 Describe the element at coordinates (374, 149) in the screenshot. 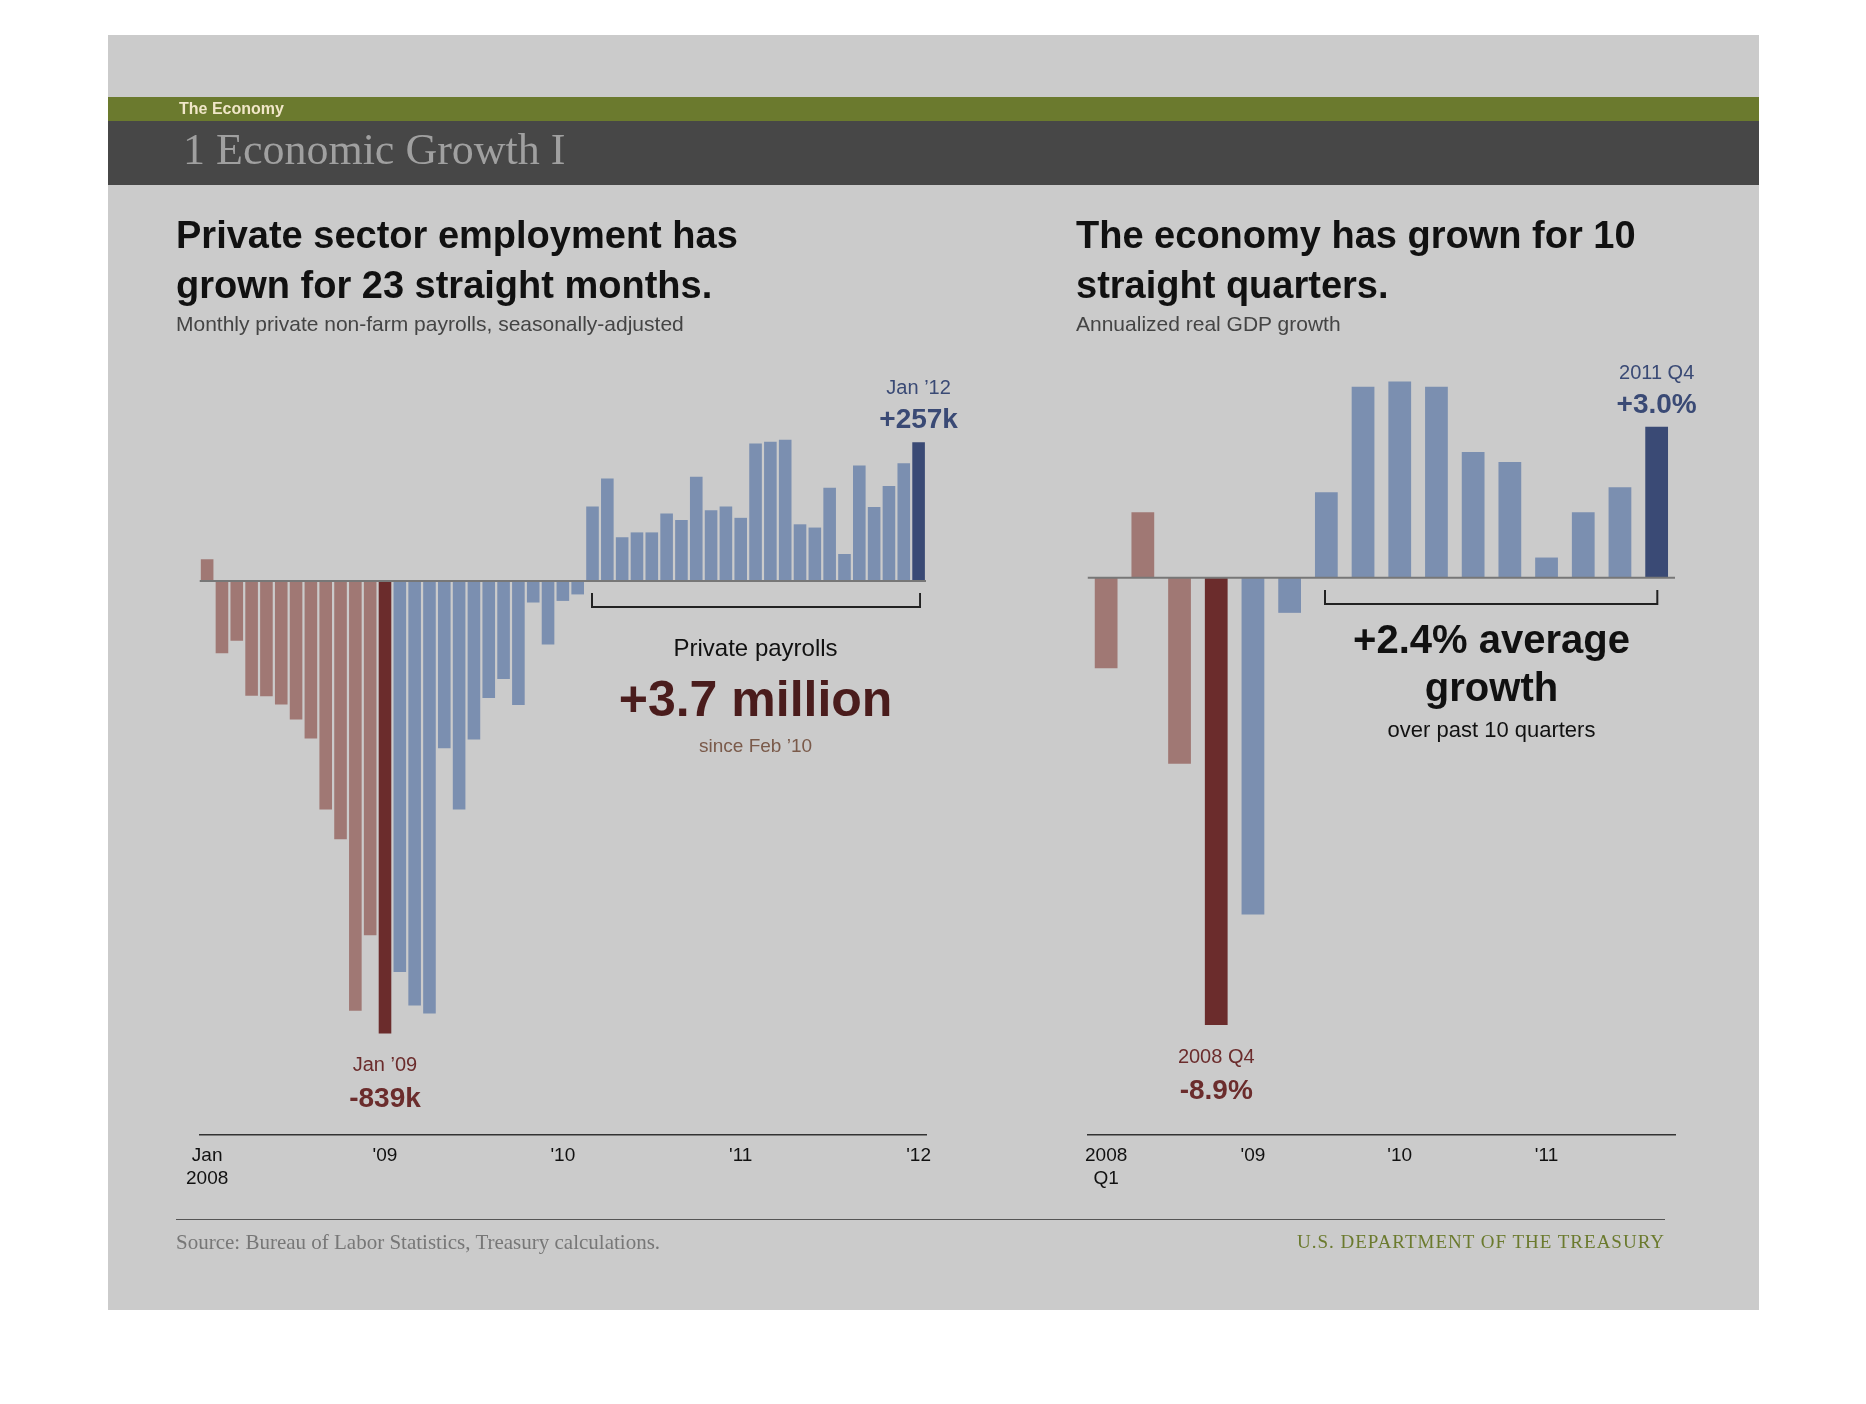

I see `text: 1 Economic Growth I` at that location.